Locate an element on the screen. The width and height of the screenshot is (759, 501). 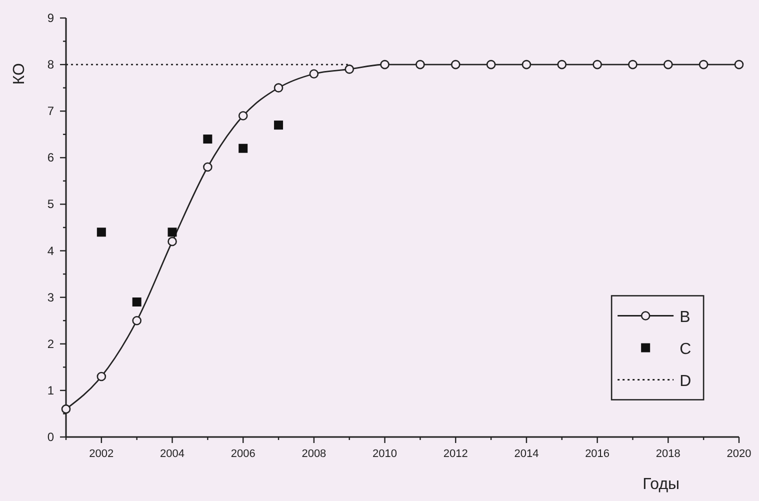
y-tick-label: 2 is located at coordinates (50, 343).